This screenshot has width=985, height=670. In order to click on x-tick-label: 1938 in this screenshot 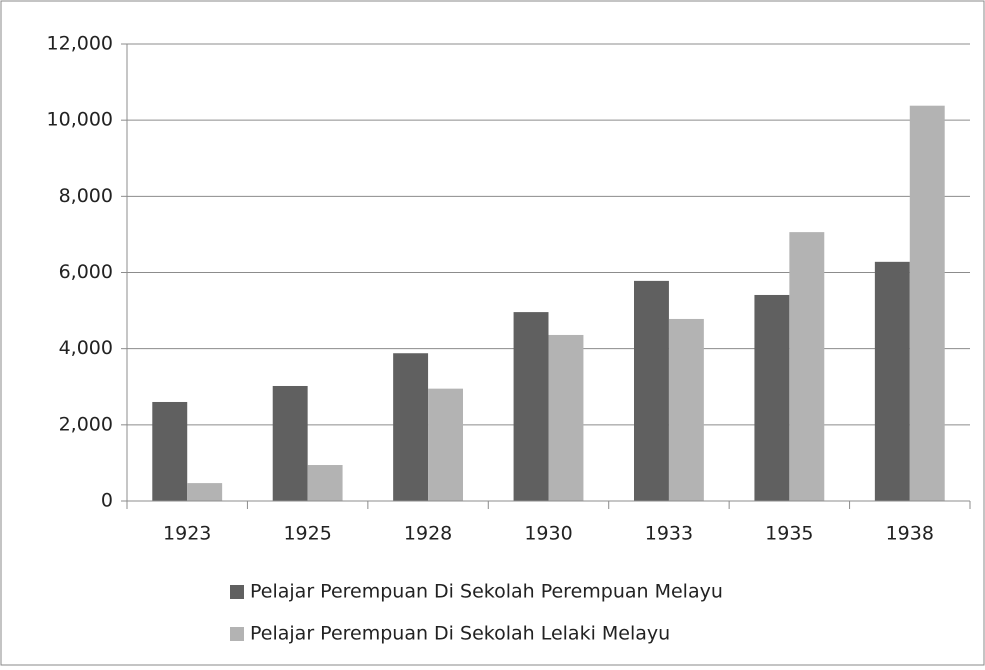, I will do `click(910, 534)`.